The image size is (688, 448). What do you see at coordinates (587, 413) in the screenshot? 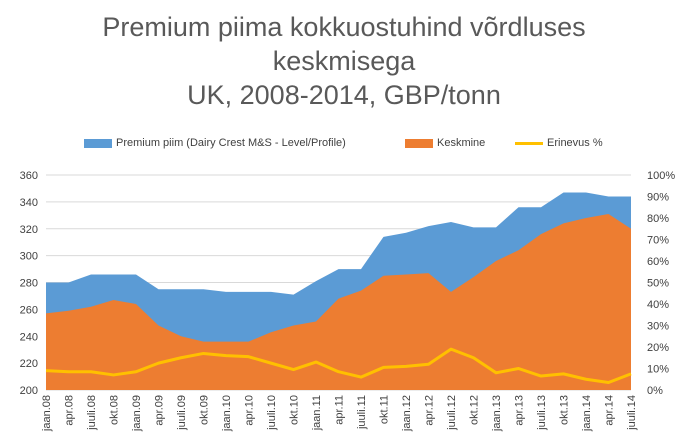
I see `x-tick-24: jaan.14` at bounding box center [587, 413].